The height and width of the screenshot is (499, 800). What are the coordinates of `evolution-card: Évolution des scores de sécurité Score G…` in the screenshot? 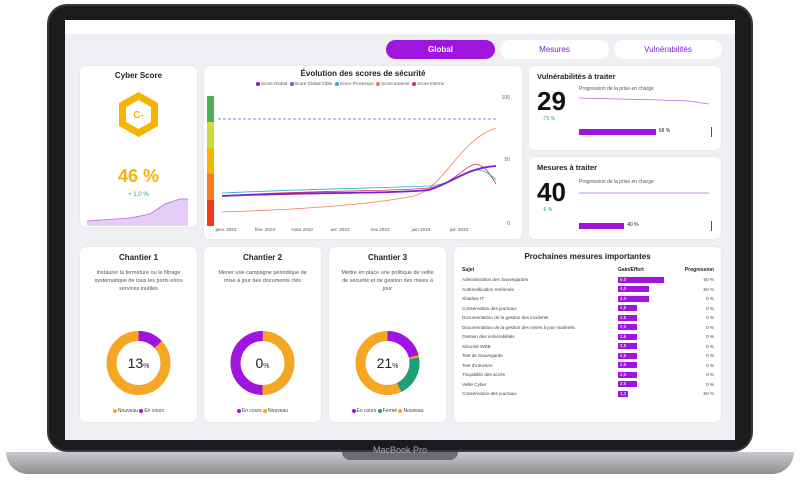 It's located at (363, 152).